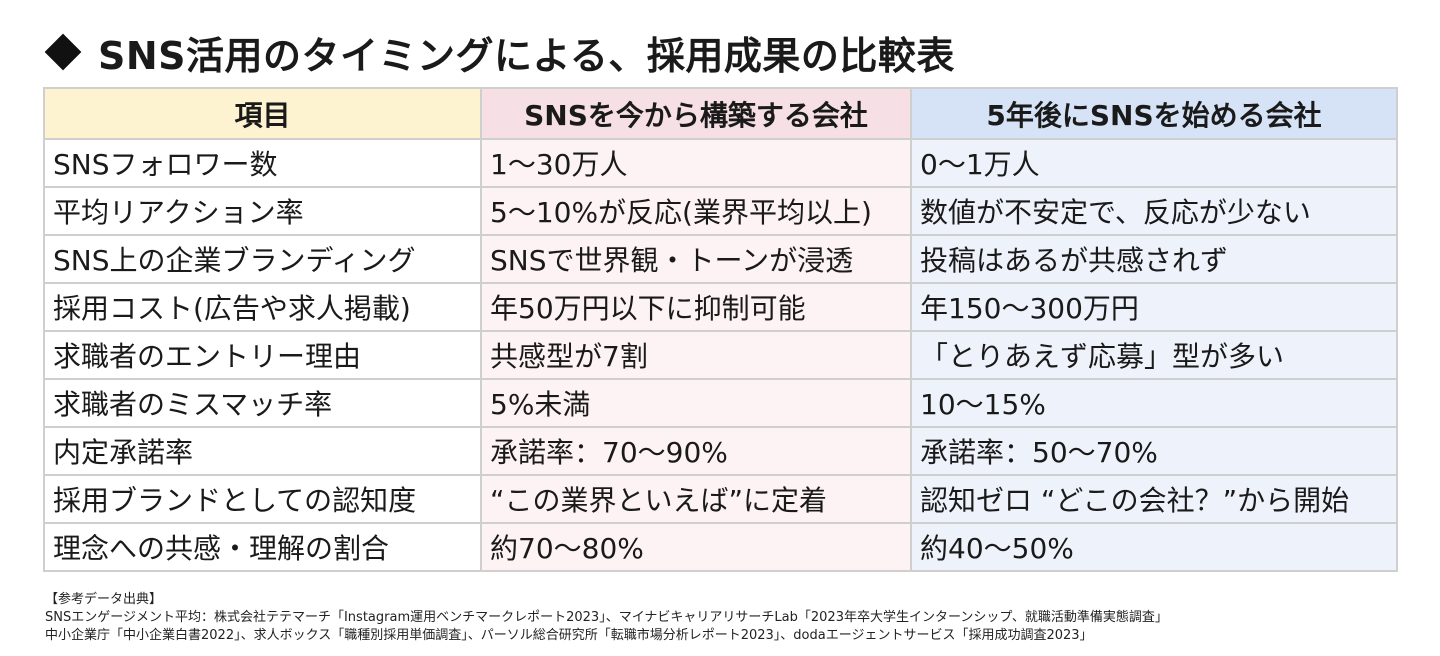  I want to click on row-build-now-cell: 1〜30万人, so click(696, 163).